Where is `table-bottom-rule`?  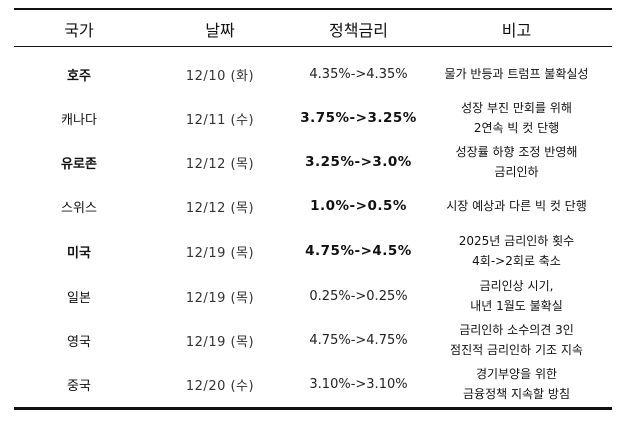
table-bottom-rule is located at coordinates (313, 408).